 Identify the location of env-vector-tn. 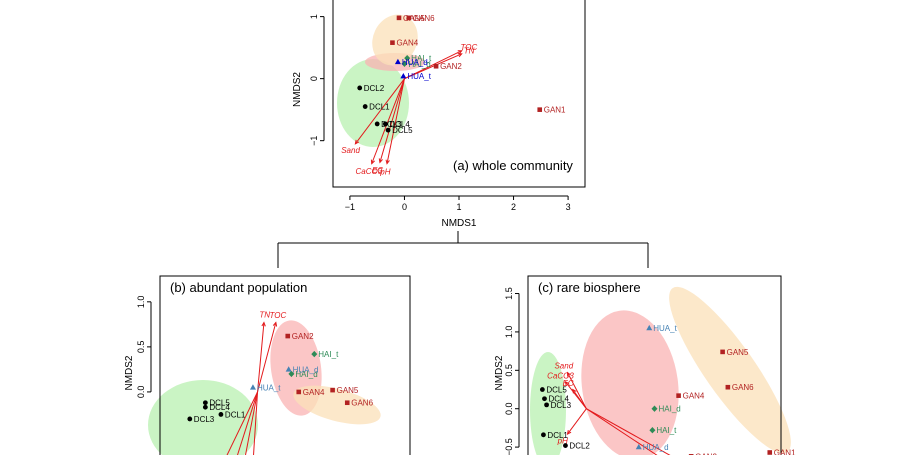
(261, 357).